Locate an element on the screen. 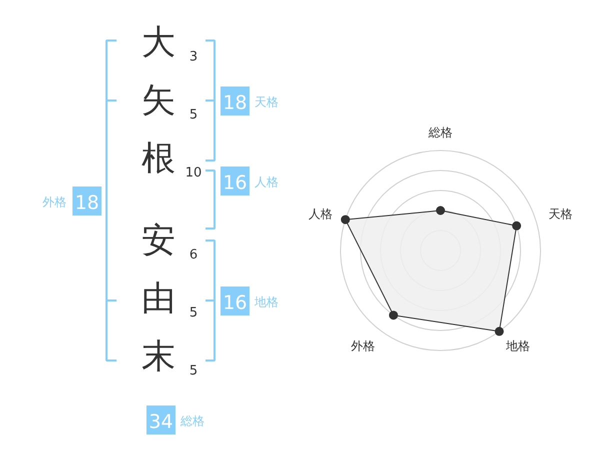 This screenshot has width=600, height=470. data-label: 3 is located at coordinates (193, 57).